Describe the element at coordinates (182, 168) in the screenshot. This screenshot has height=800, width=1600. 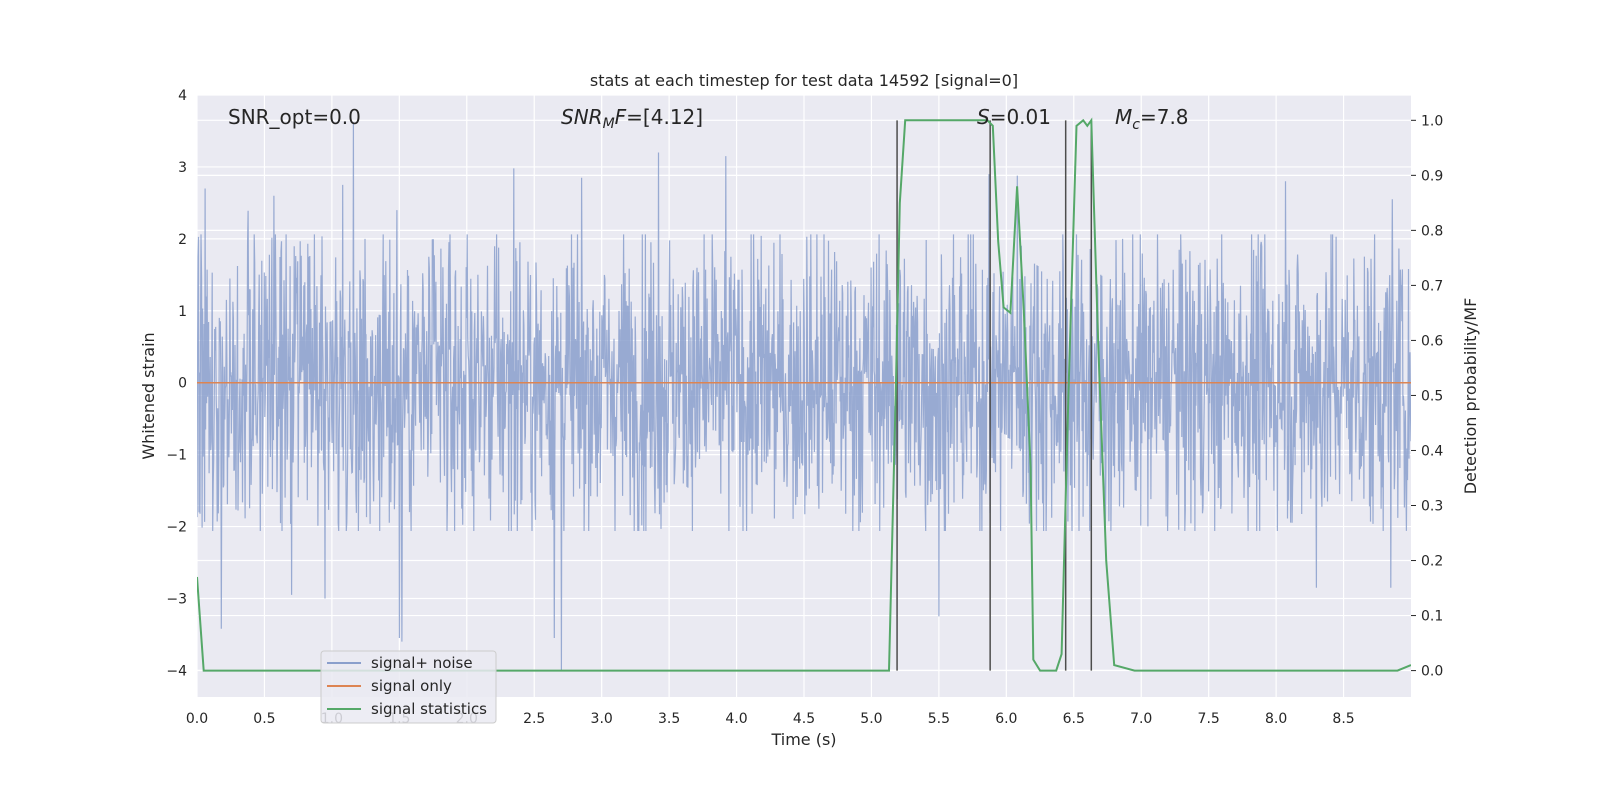
I see `y-tick-label: 3` at that location.